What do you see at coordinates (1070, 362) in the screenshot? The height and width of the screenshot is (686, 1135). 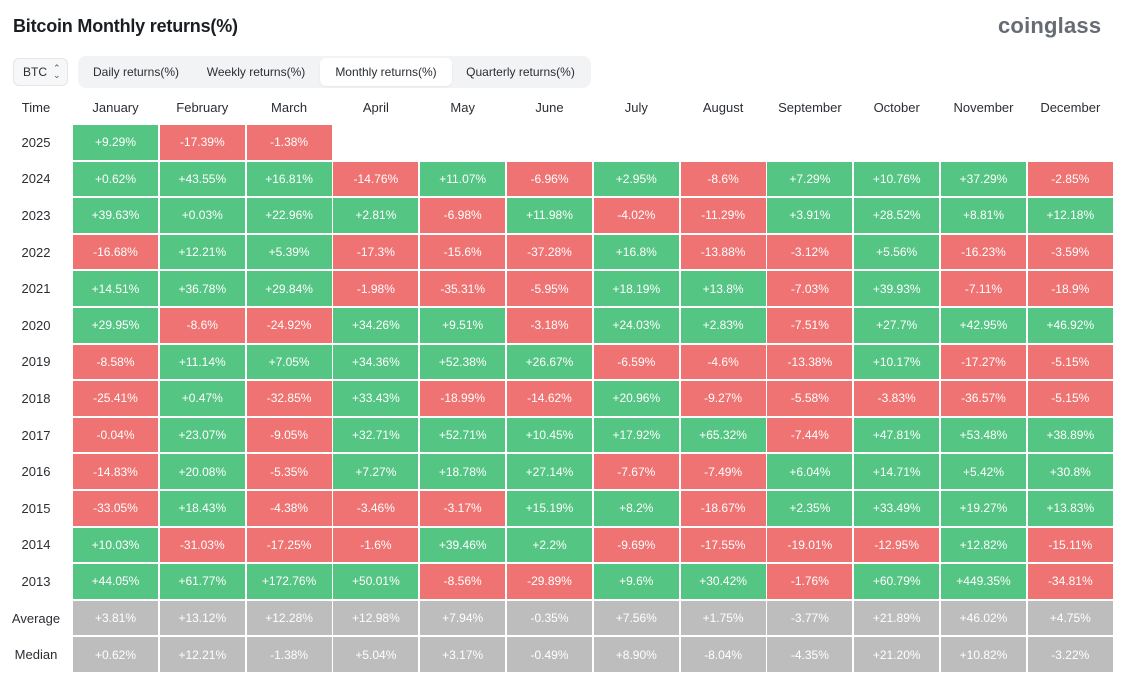 I see `return-cell: -5.15%` at bounding box center [1070, 362].